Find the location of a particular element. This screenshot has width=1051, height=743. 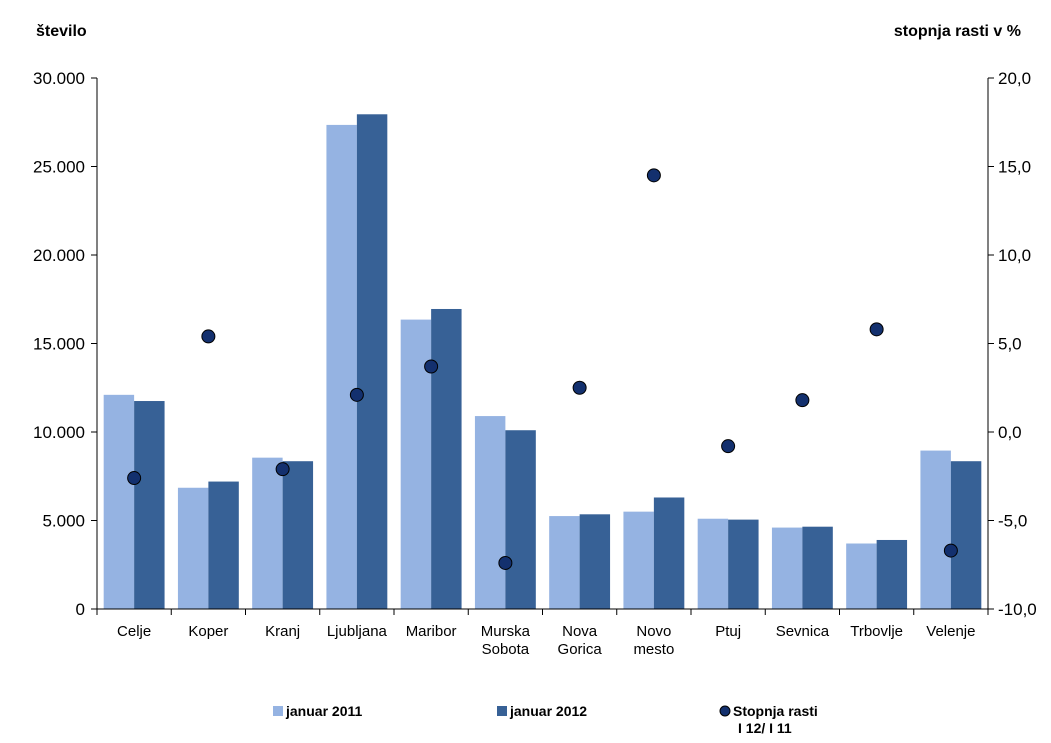

legend-label-2: Stopnja rasti I 12/ I 11 is located at coordinates (775, 719).